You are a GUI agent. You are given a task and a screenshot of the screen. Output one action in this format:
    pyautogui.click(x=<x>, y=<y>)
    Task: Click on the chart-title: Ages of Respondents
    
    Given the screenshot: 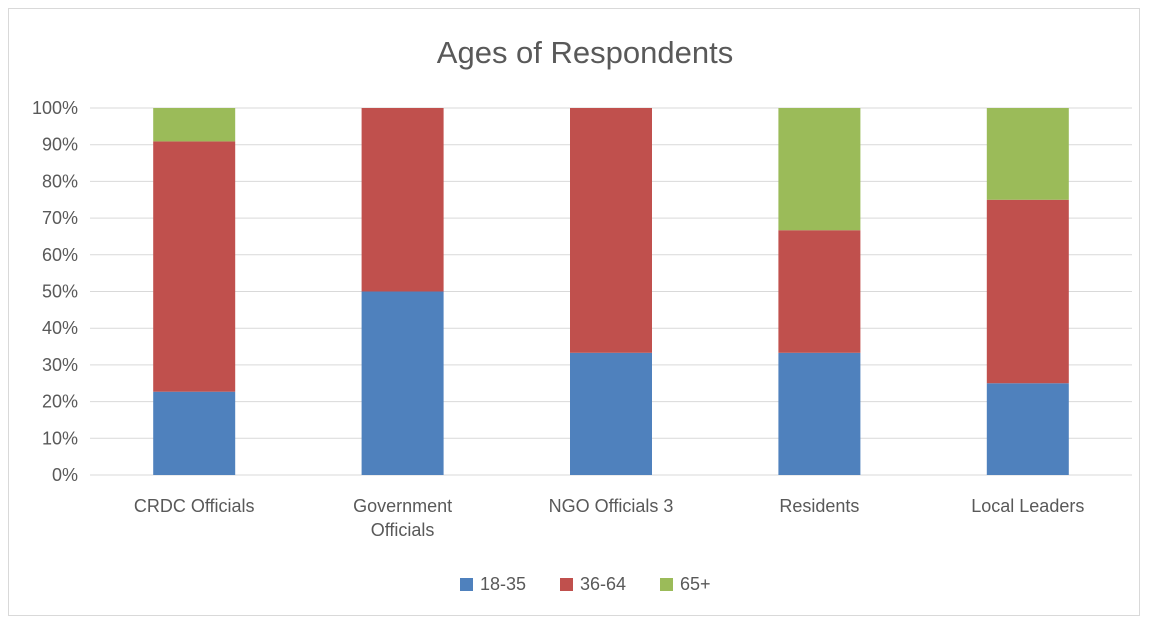 What is the action you would take?
    pyautogui.click(x=585, y=52)
    